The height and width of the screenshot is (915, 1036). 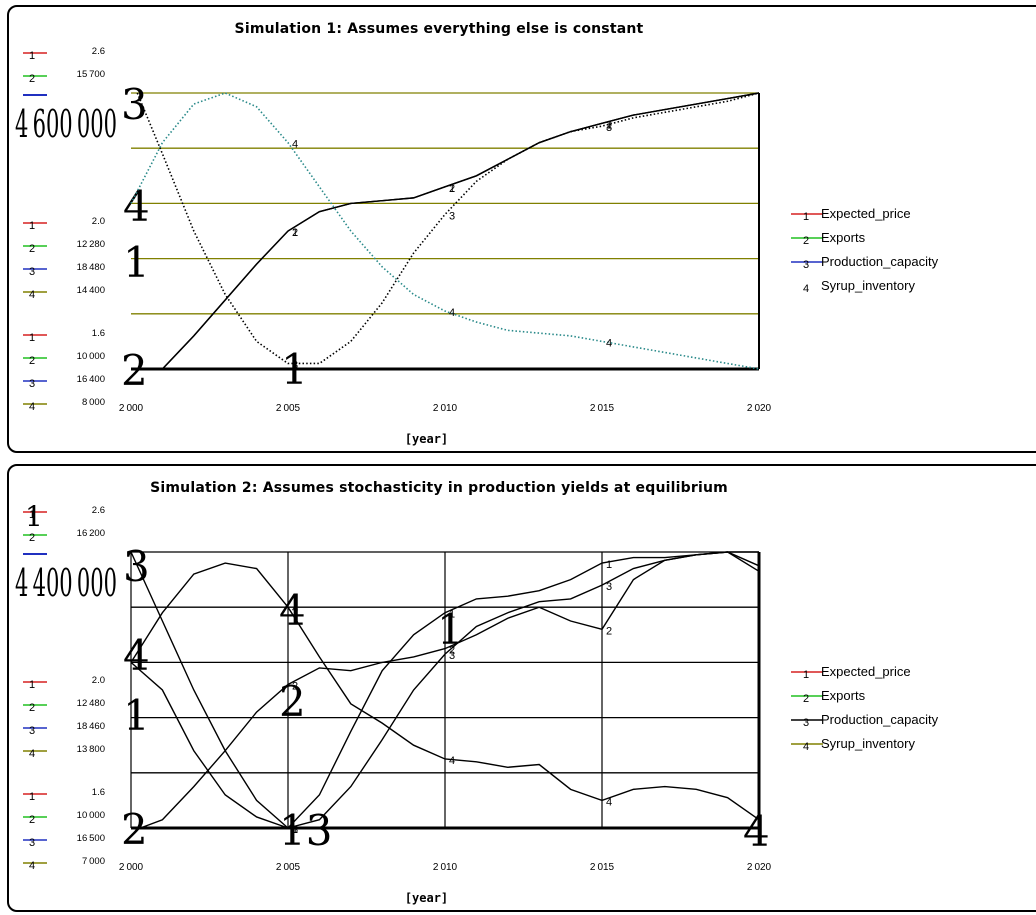 What do you see at coordinates (91, 838) in the screenshot?
I see `y-tick-label: 16 500` at bounding box center [91, 838].